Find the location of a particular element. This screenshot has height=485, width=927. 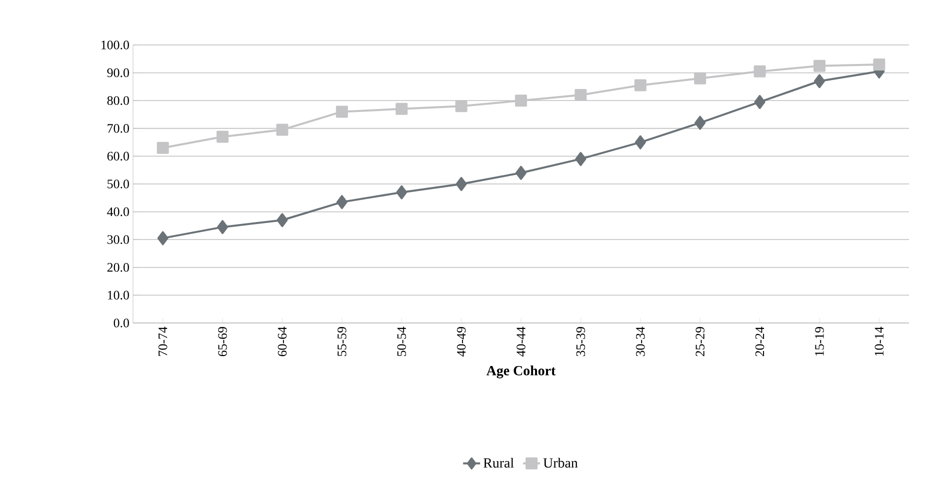

x-tick-label: 55-59 is located at coordinates (342, 341).